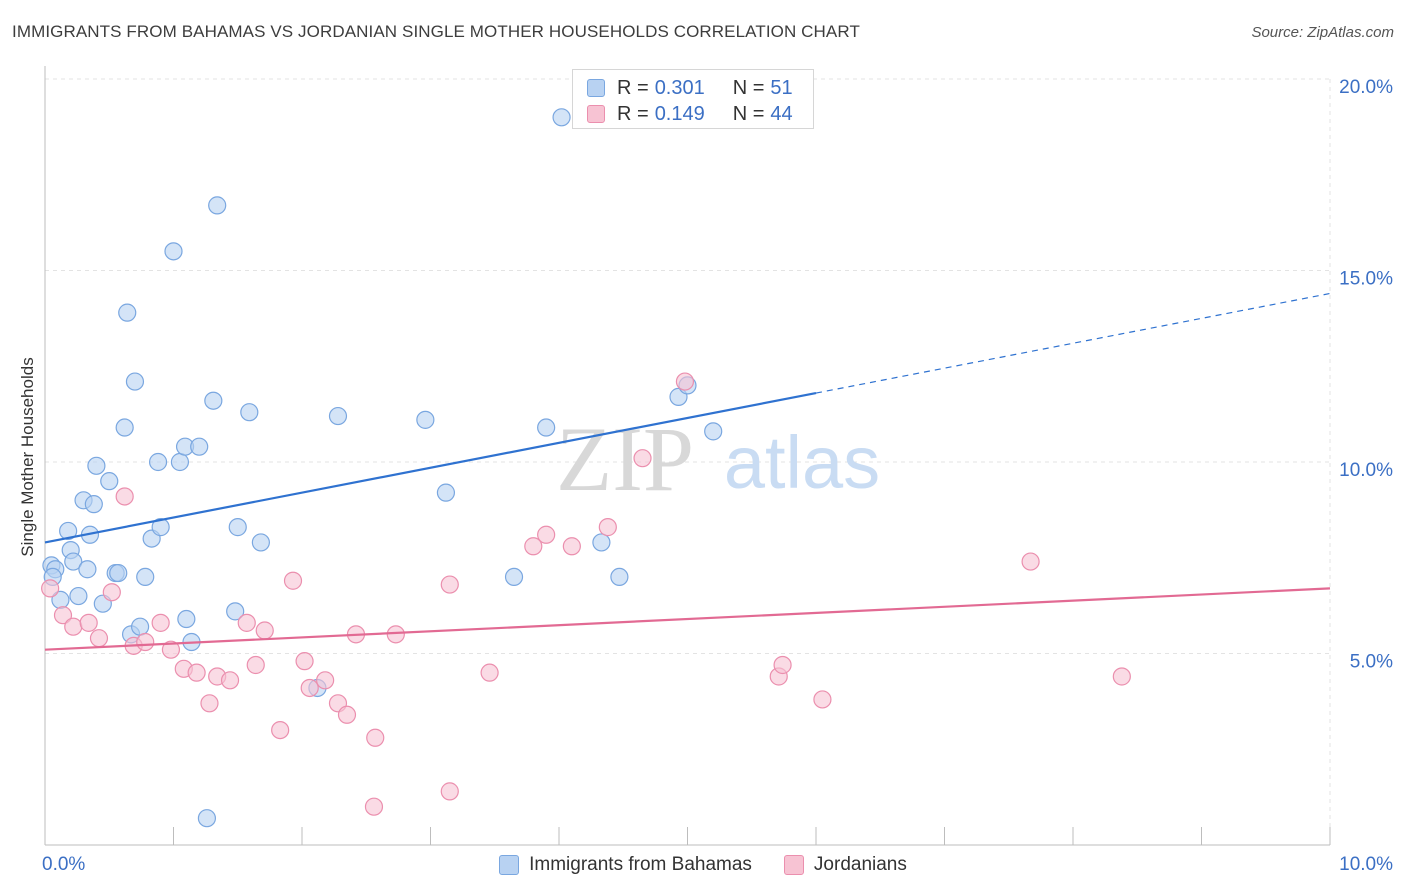 The height and width of the screenshot is (892, 1406). I want to click on stats-row-bahamas: R = 0.301 N = 51, so click(690, 88).